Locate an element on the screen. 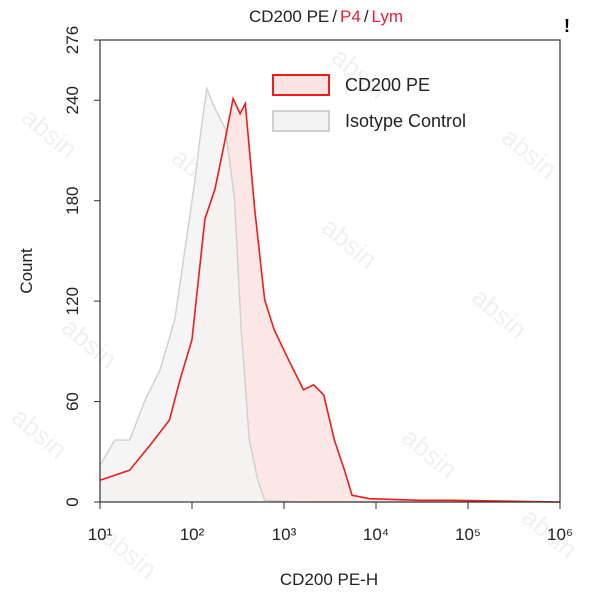  x-tick-label: 10⁶ is located at coordinates (560, 534).